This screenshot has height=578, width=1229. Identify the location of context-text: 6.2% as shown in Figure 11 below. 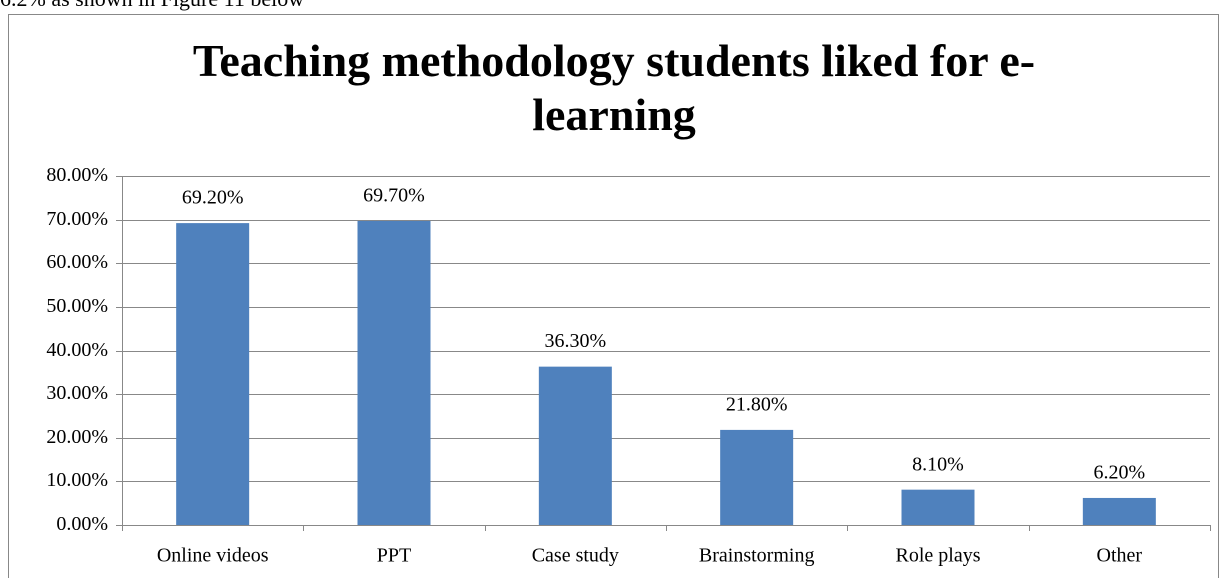
(152, 6).